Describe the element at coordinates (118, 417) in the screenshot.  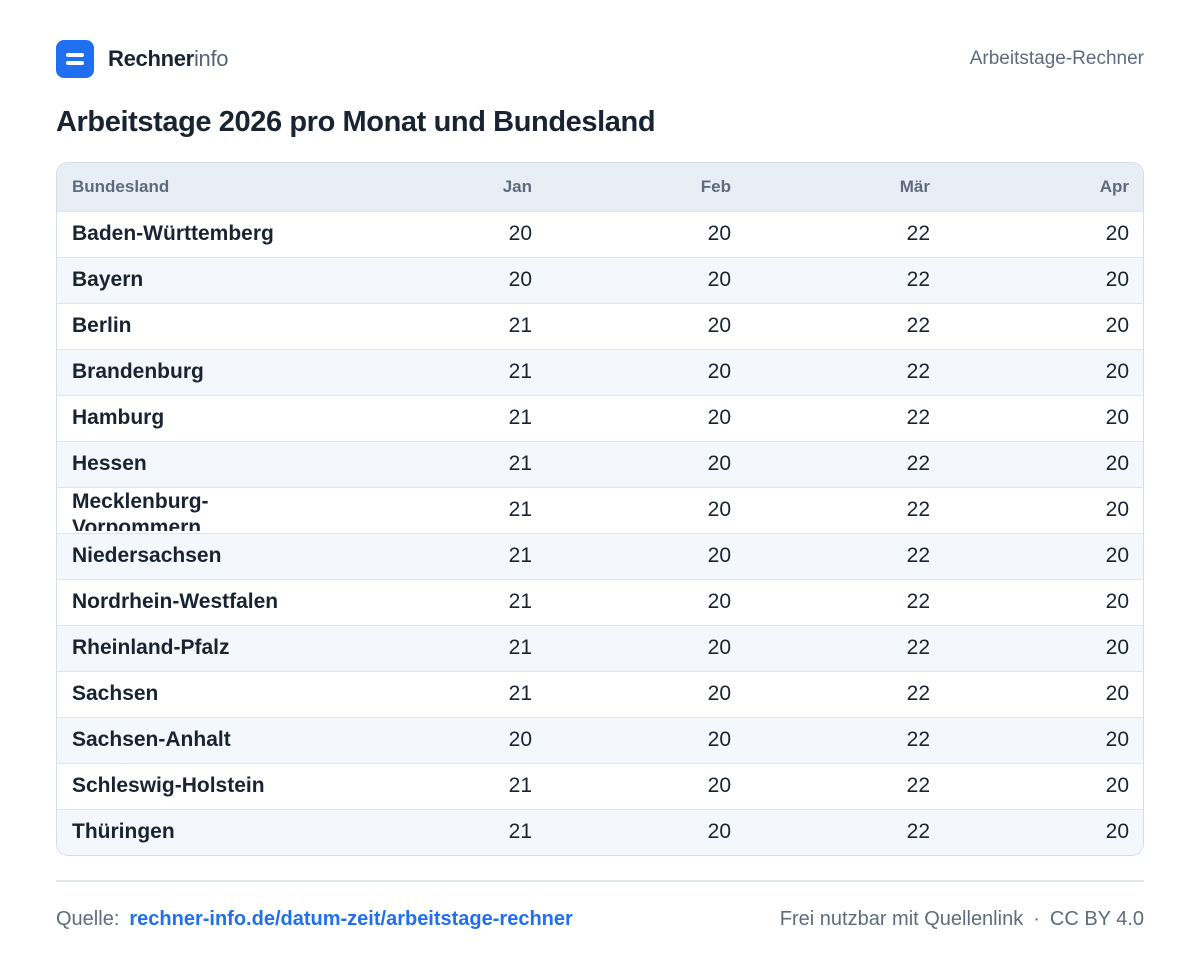
I see `state-cell: Hamburg` at that location.